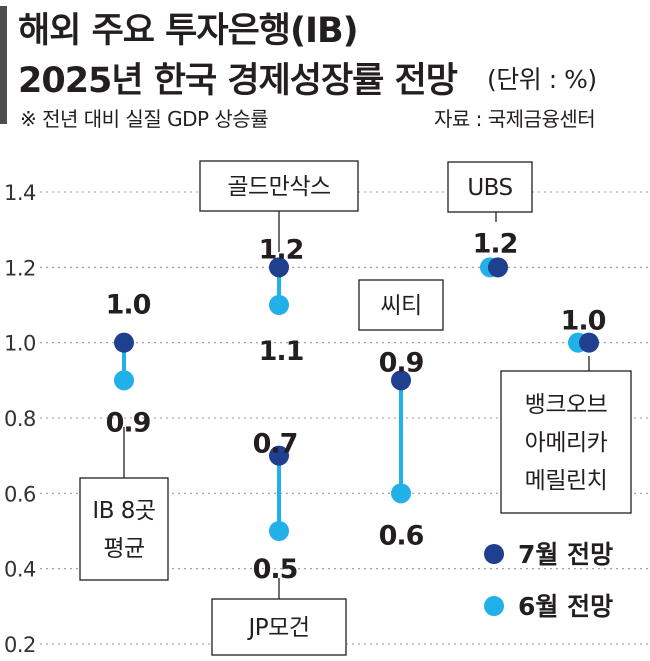 The image size is (650, 661). What do you see at coordinates (401, 493) in the screenshot?
I see `citi-june-point` at bounding box center [401, 493].